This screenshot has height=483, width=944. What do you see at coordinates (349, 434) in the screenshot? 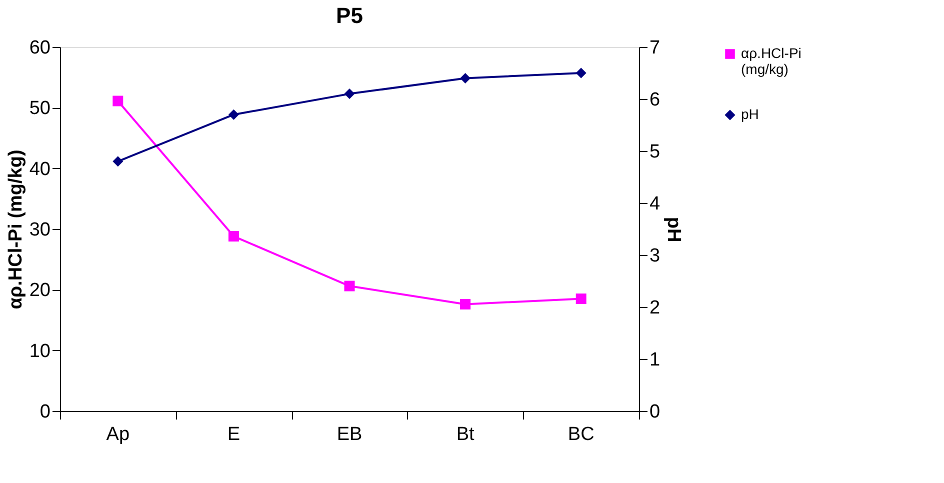
I see `x-tick-label: EB` at bounding box center [349, 434].